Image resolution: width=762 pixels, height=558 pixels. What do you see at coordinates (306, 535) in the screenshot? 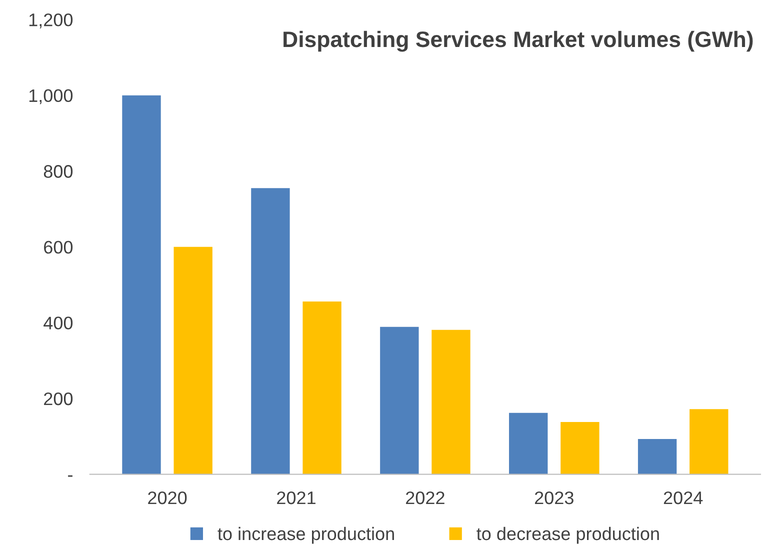
I see `legend-label: to increase production` at bounding box center [306, 535].